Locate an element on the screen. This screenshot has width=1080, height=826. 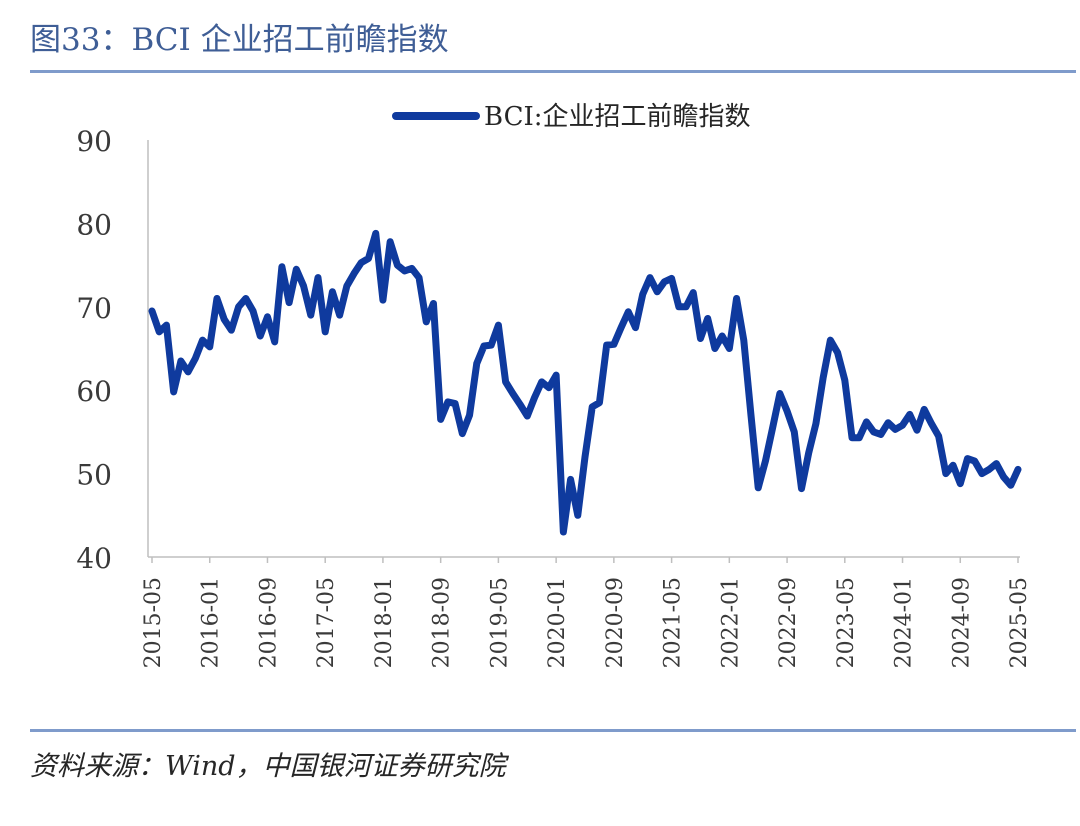
y-tick-label: 40 is located at coordinates (94, 558).